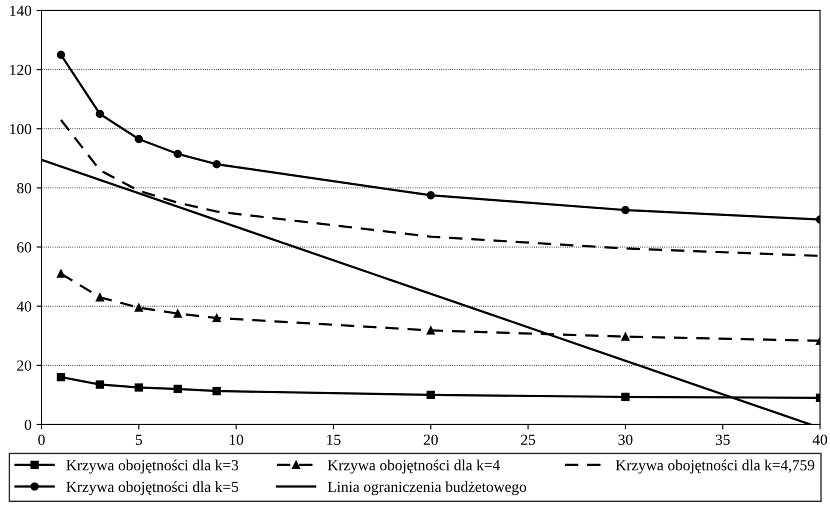  Describe the element at coordinates (414, 467) in the screenshot. I see `legend-label: Krzywa obojętności dla k=4` at that location.